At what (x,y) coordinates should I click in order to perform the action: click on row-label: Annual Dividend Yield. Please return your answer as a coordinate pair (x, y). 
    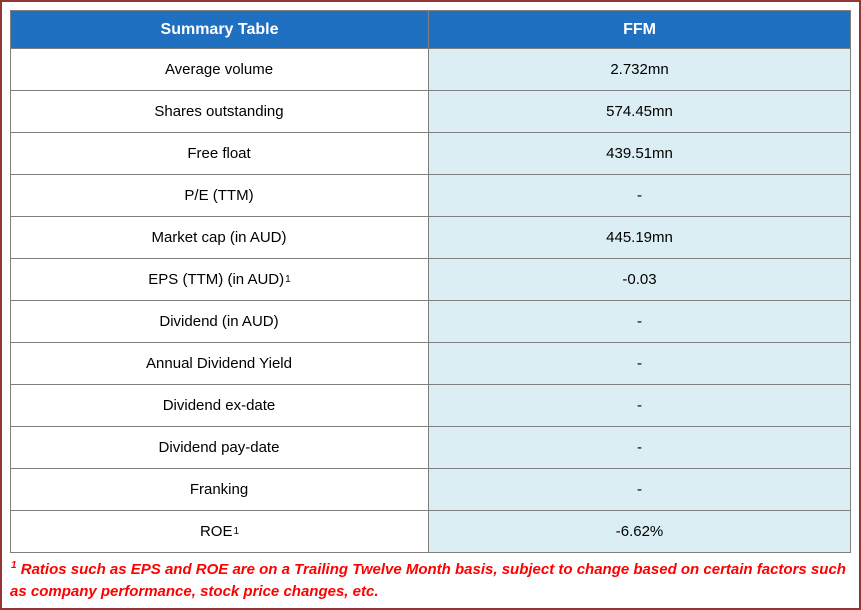
    Looking at the image, I should click on (220, 363).